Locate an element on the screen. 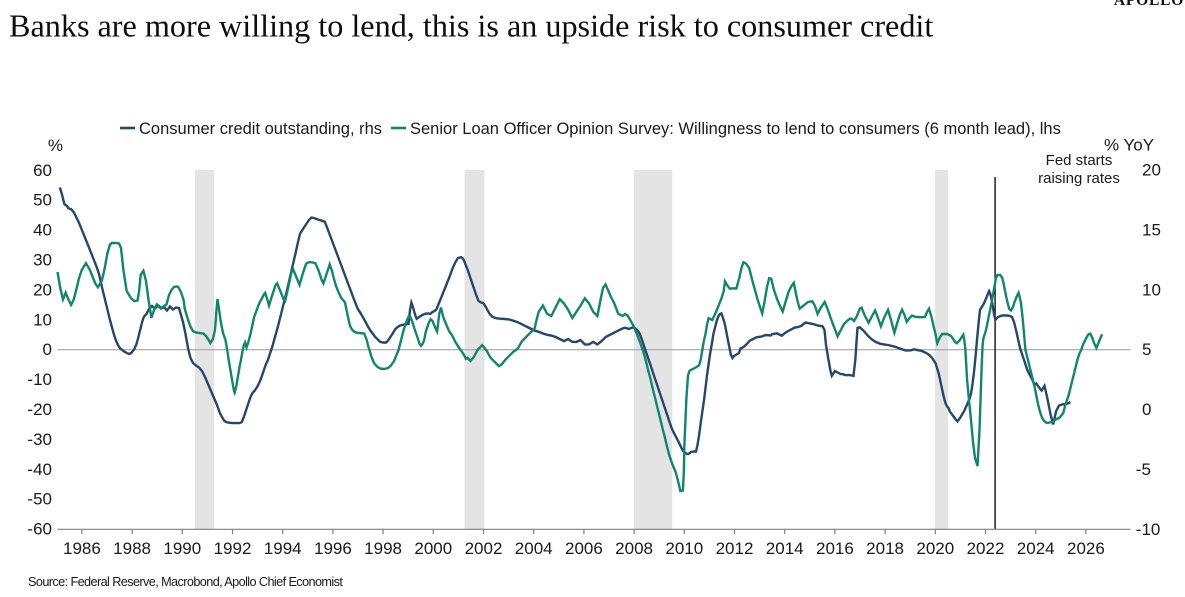 The height and width of the screenshot is (597, 1185). svg-text: 2010 is located at coordinates (684, 548).